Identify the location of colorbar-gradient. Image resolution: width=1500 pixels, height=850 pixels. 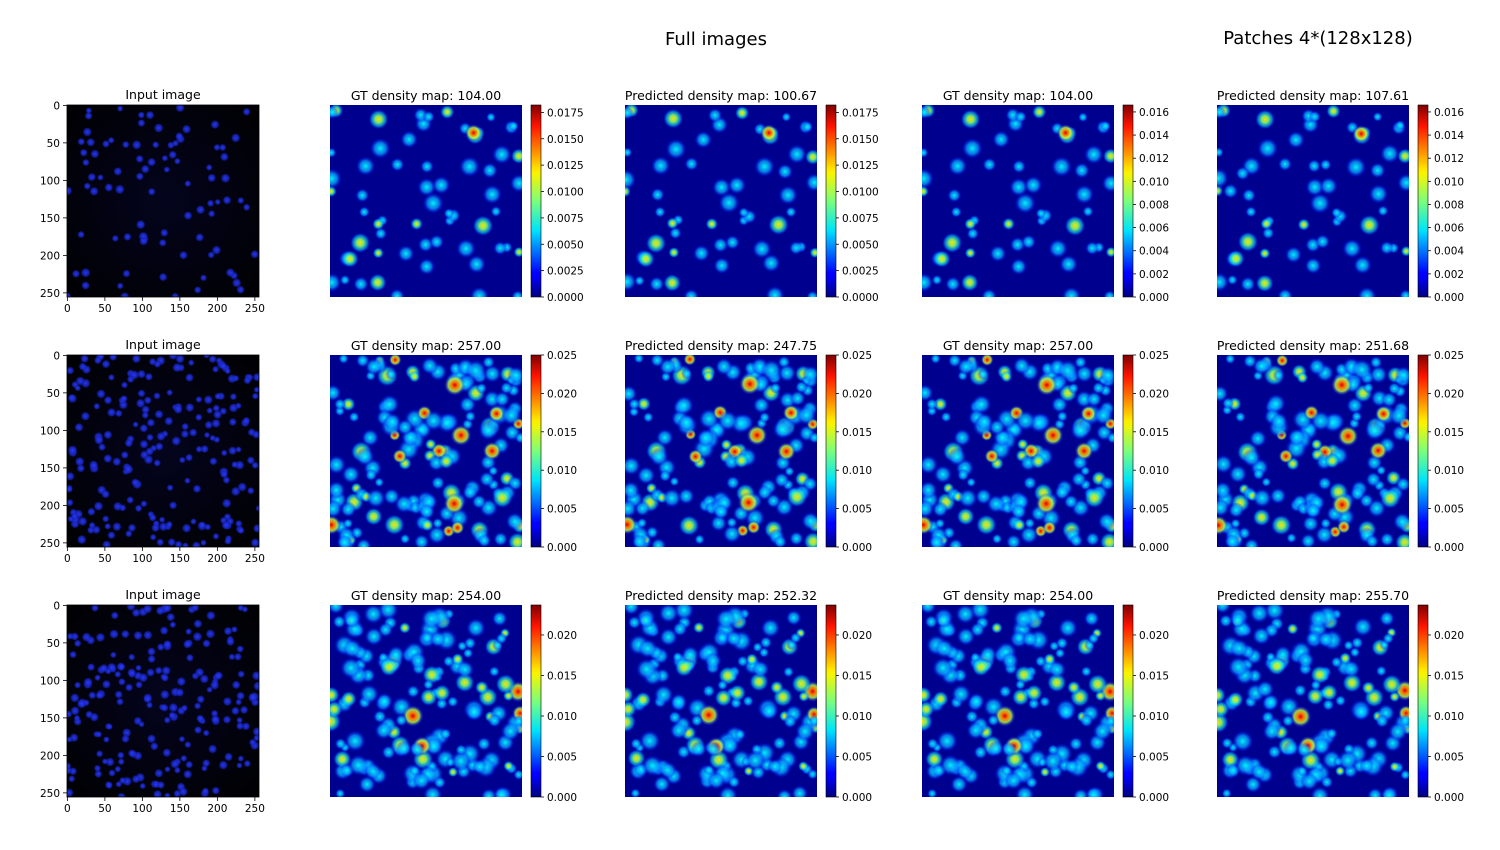
(536, 451).